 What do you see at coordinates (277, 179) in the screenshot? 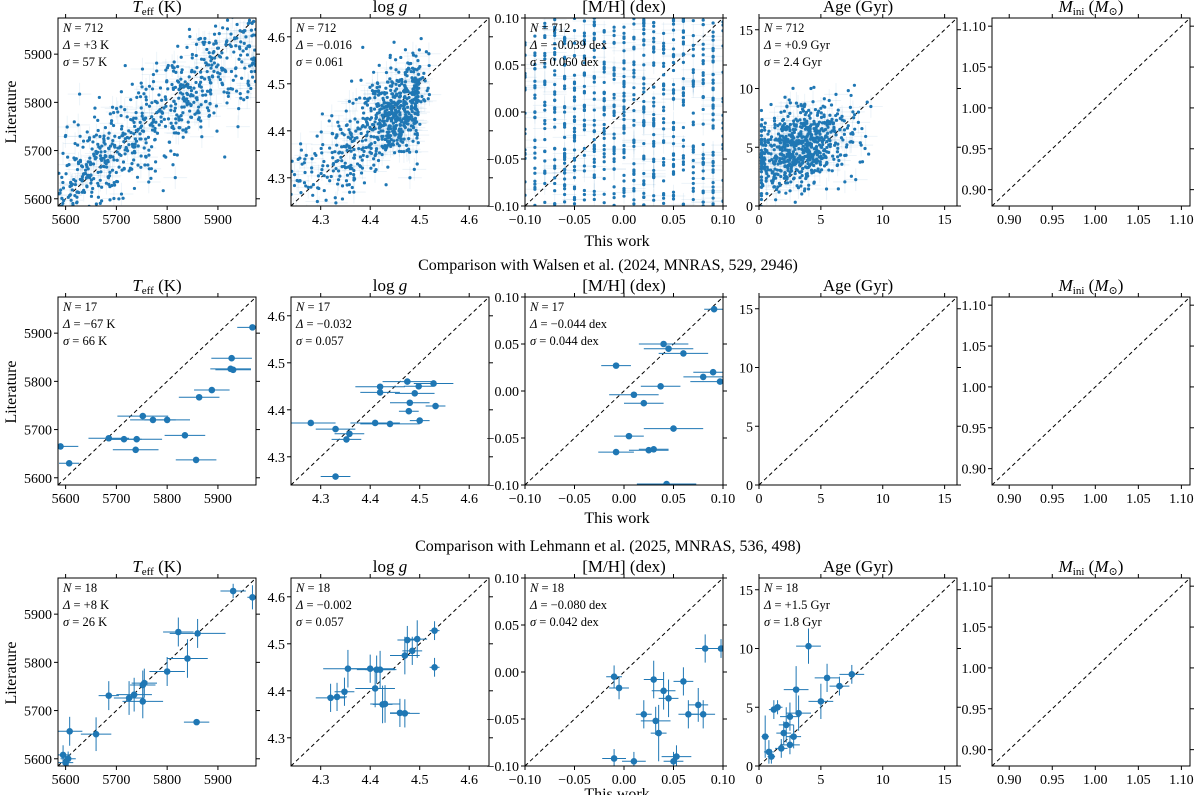
I see `y-tick-label: 4.3` at bounding box center [277, 179].